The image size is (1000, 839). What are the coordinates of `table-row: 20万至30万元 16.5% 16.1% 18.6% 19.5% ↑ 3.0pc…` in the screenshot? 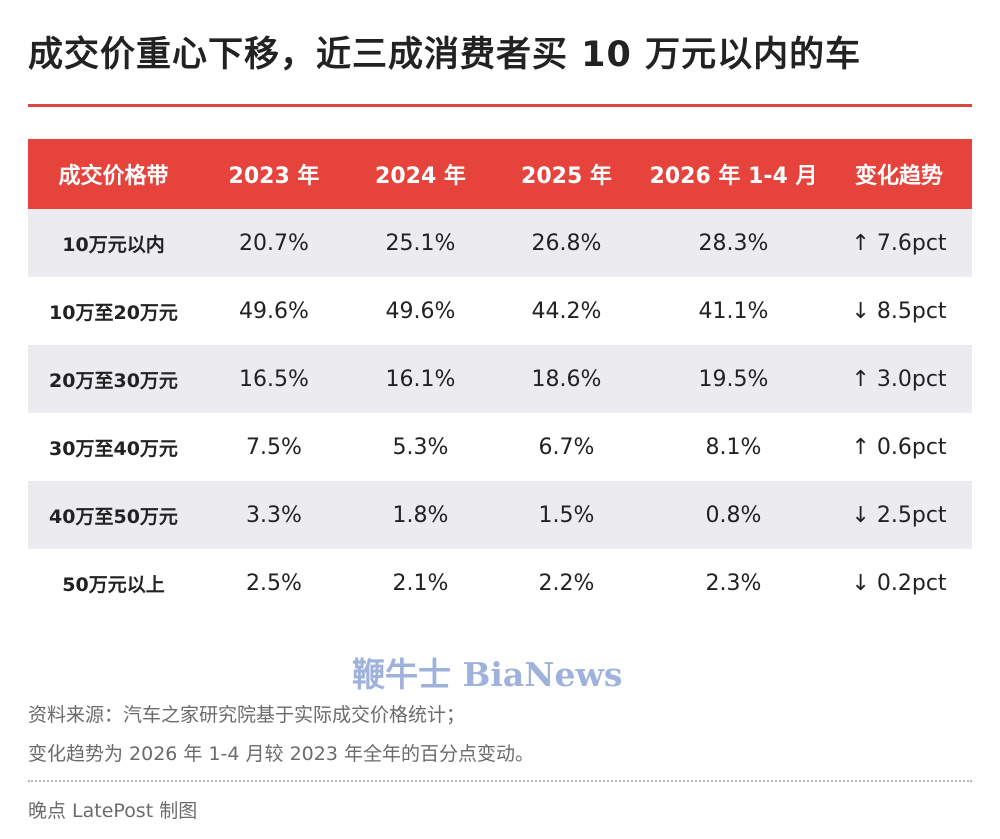 It's located at (500, 379).